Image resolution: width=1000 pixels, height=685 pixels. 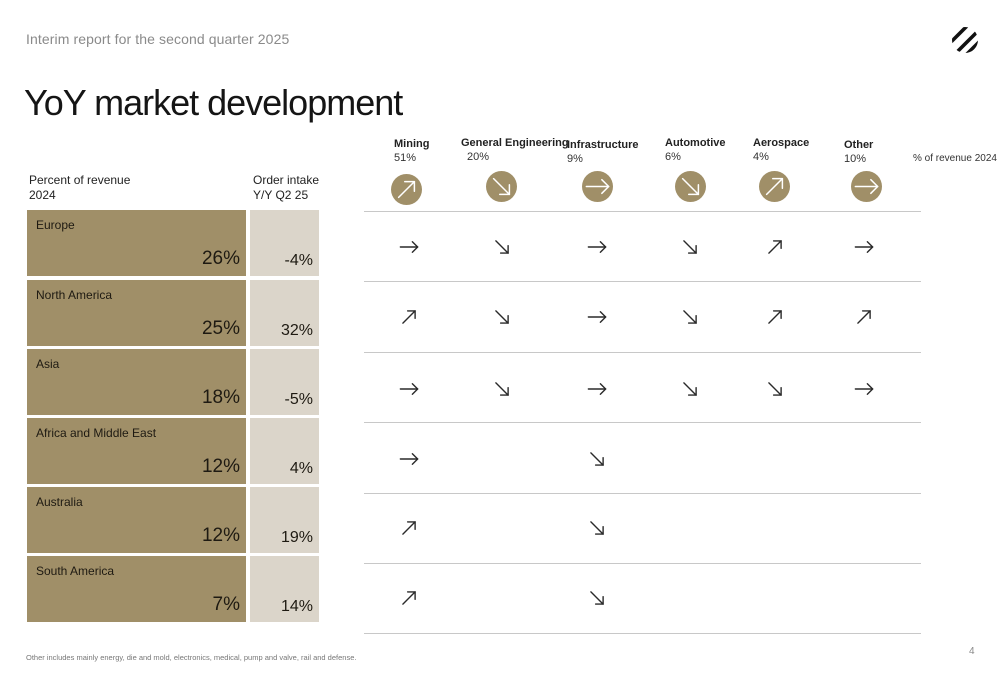 What do you see at coordinates (284, 520) in the screenshot?
I see `order-intake-cell: 19%` at bounding box center [284, 520].